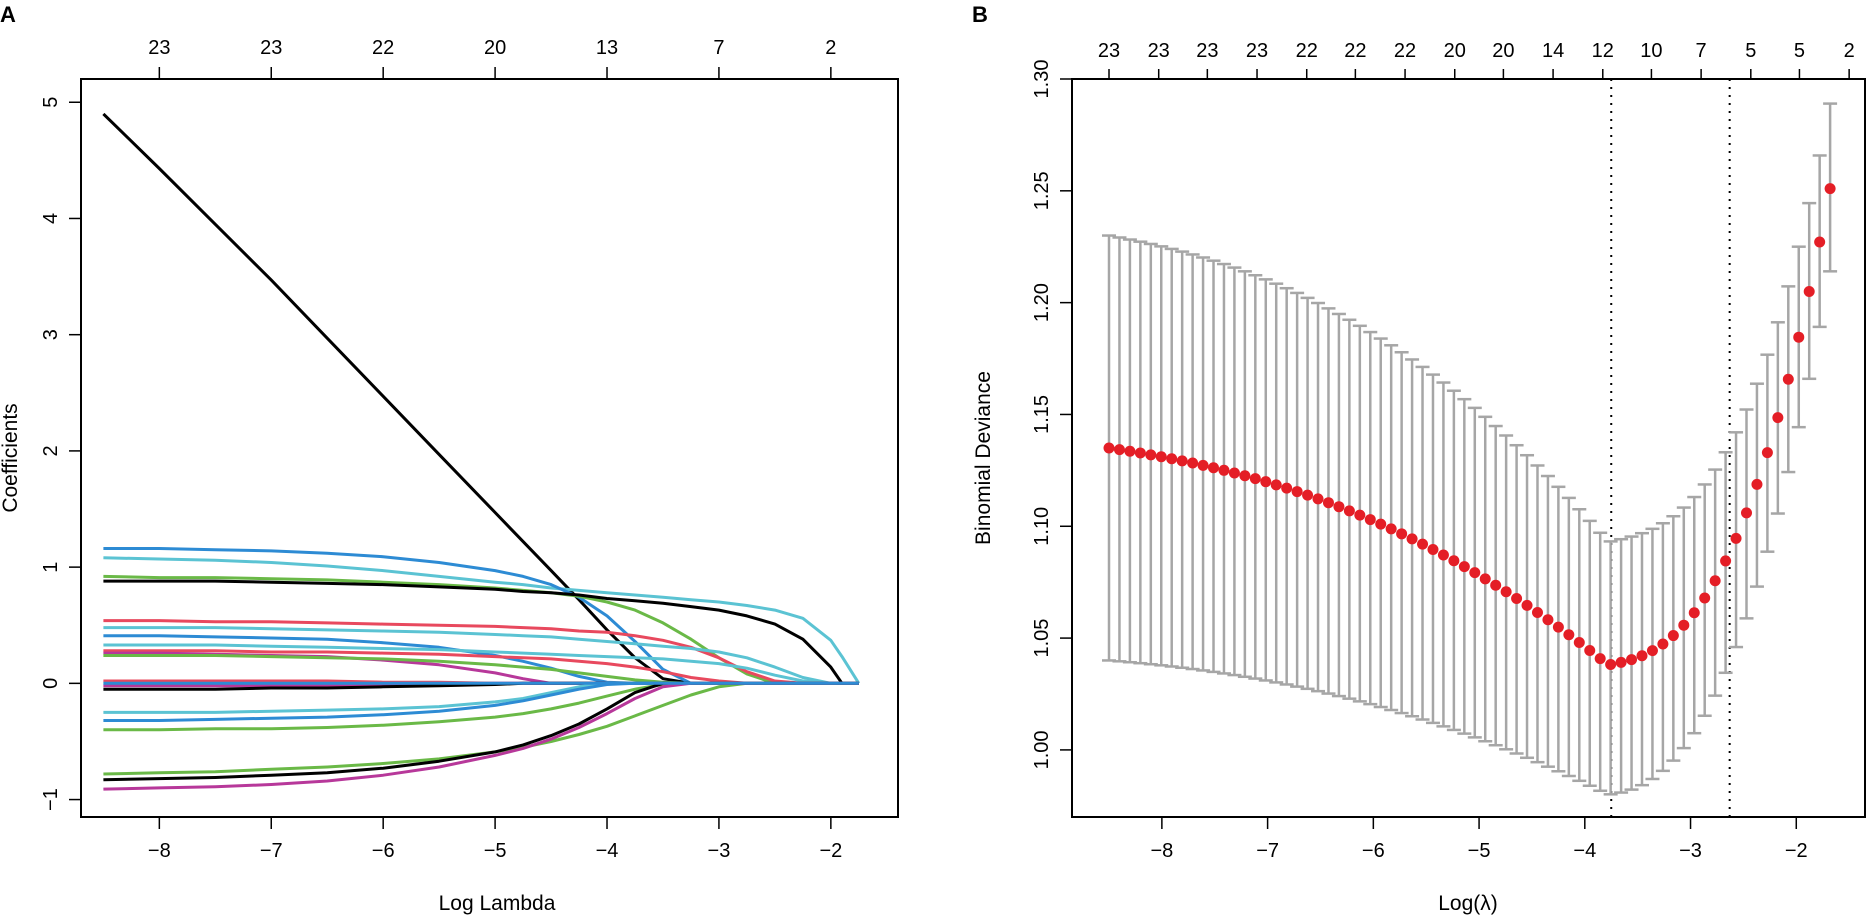 The height and width of the screenshot is (917, 1875). Describe the element at coordinates (60, 454) in the screenshot. I see `panel-a-y-axis: −1 0 1 2 3 4 5` at that location.